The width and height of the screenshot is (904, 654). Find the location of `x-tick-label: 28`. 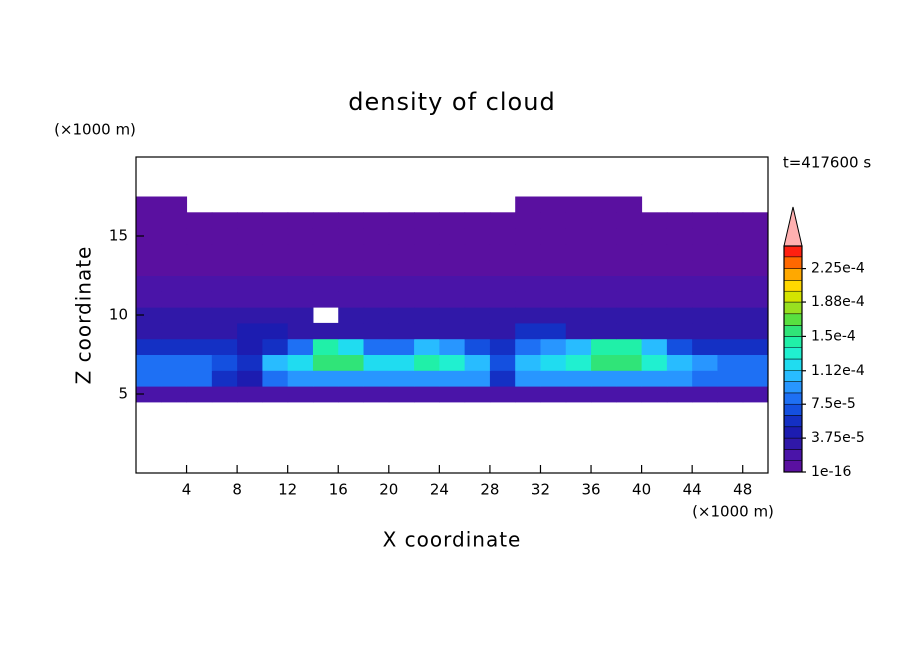

x-tick-label: 28 is located at coordinates (489, 490).